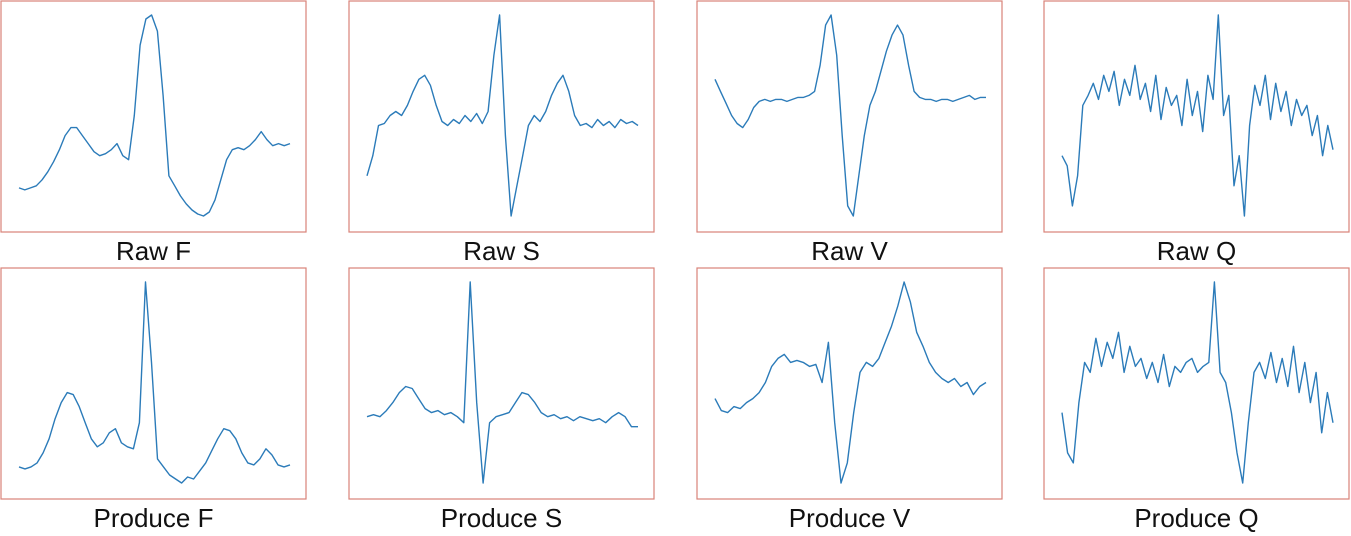 The image size is (1351, 536). What do you see at coordinates (501, 518) in the screenshot?
I see `panel-caption: Produce S` at bounding box center [501, 518].